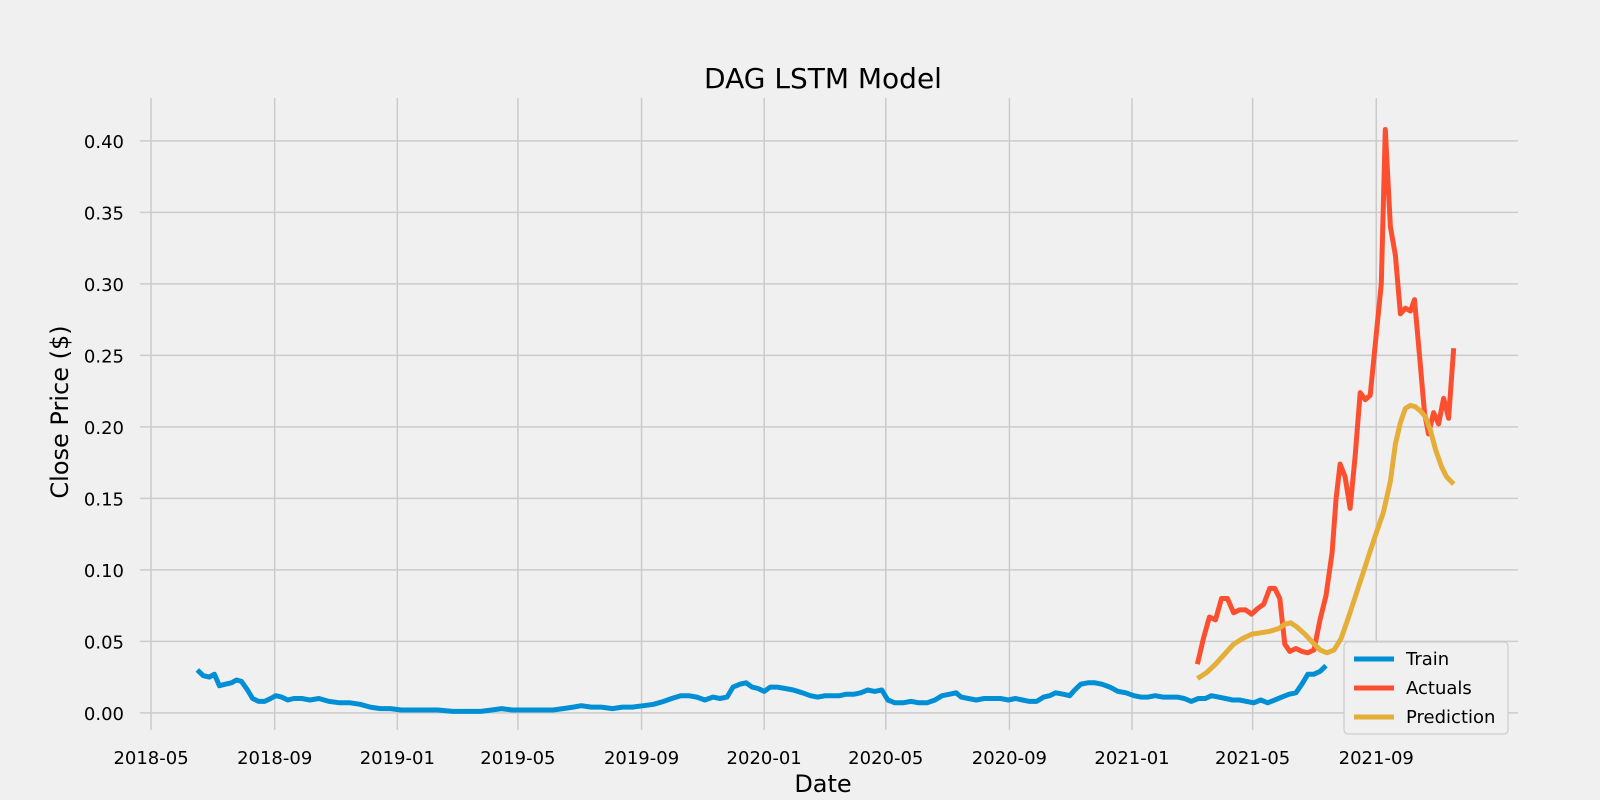 The height and width of the screenshot is (800, 1600). Describe the element at coordinates (1326, 541) in the screenshot. I see `series-line-prediction` at that location.